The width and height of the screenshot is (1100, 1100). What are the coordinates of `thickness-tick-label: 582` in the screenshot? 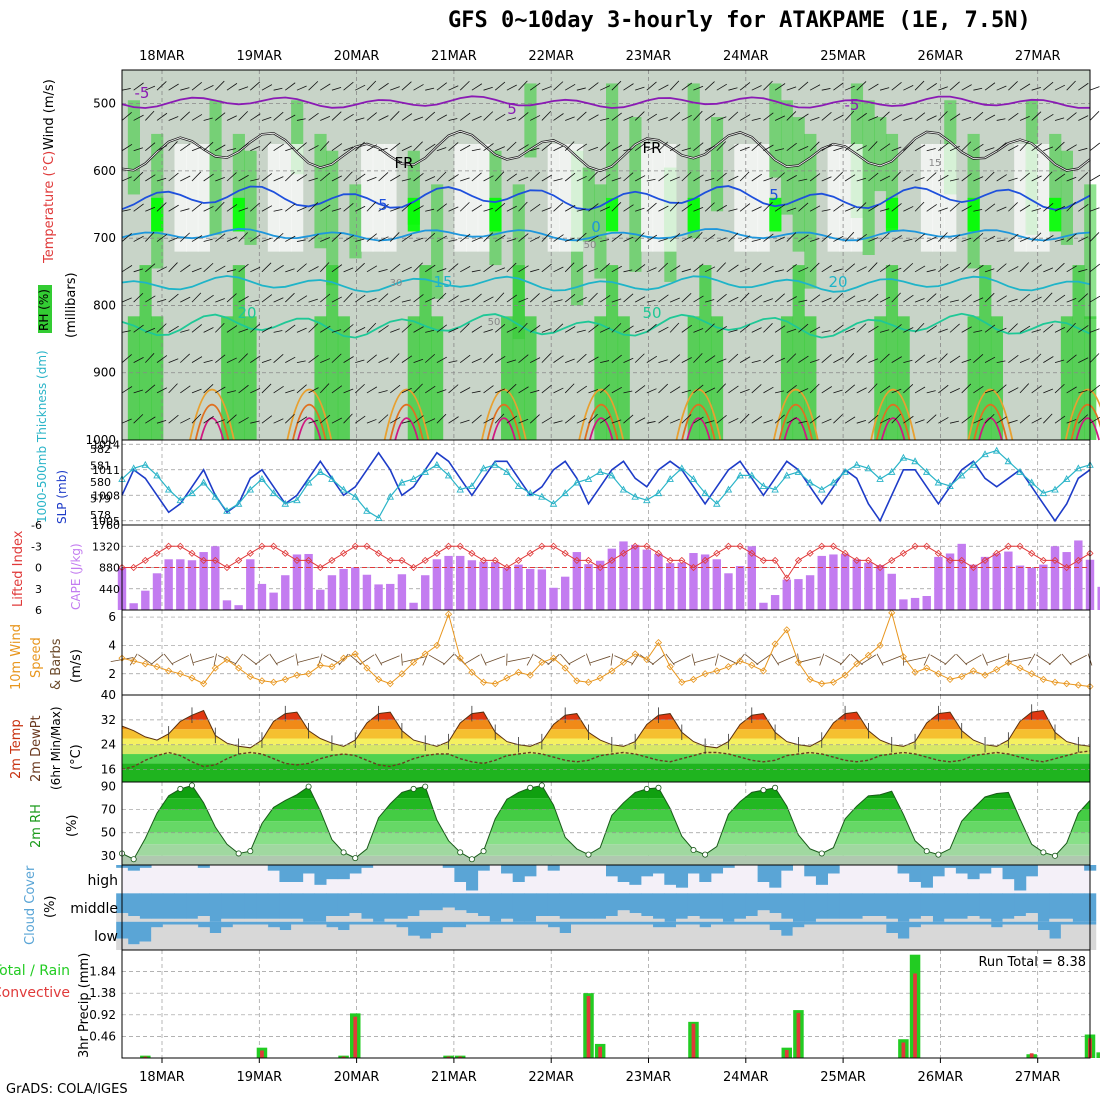 It's located at (100, 449).